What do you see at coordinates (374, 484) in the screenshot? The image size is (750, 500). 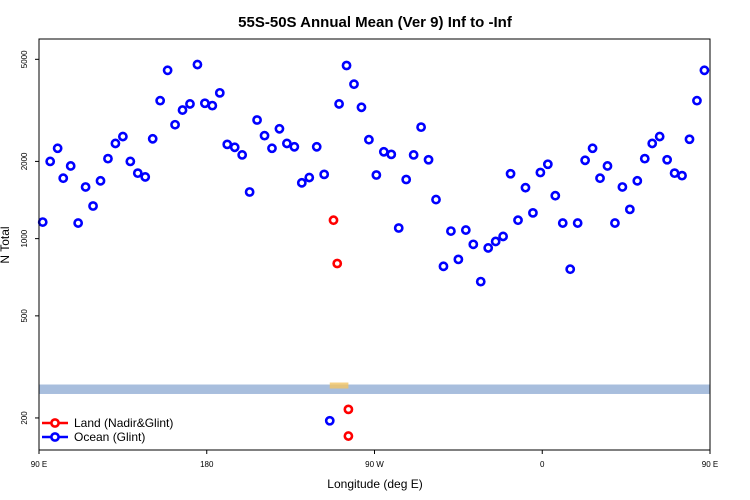 I see `x-axis-label: Longitude (deg E)` at bounding box center [374, 484].